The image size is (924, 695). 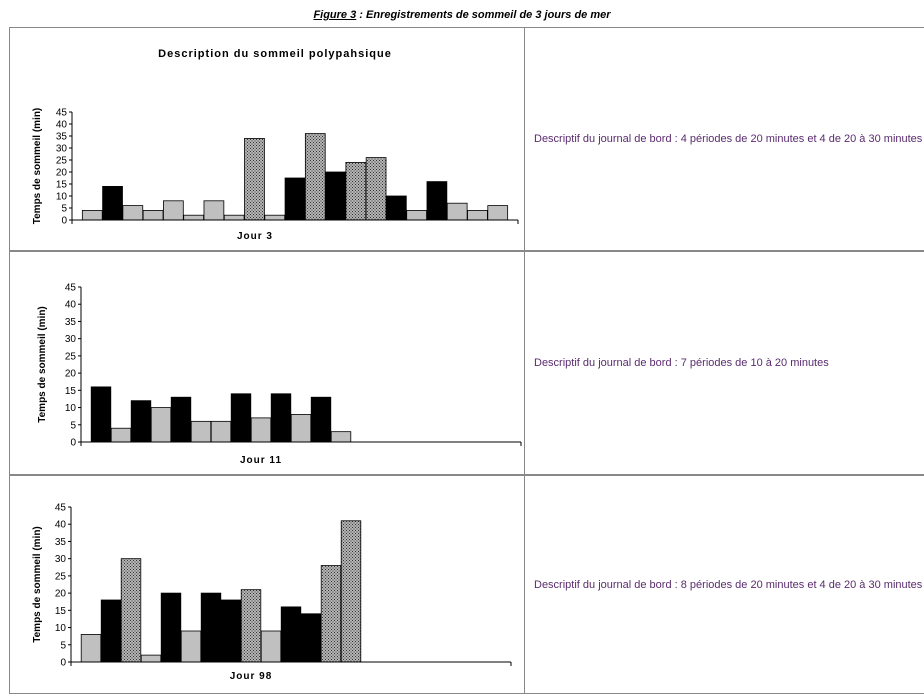 What do you see at coordinates (335, 15) in the screenshot?
I see `figure-number: Figure 3` at bounding box center [335, 15].